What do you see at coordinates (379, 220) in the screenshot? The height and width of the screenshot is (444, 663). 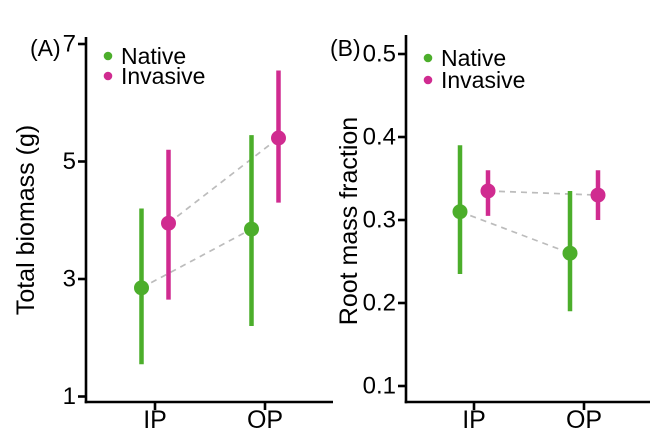 I see `y-tick-label: 0.3` at bounding box center [379, 220].